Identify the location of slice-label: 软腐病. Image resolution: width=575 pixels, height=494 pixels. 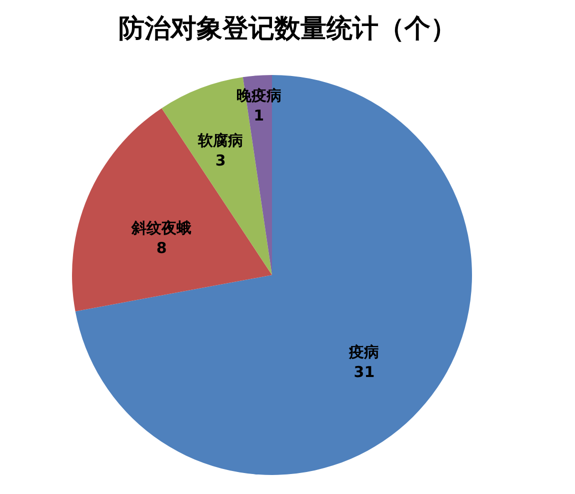
(220, 141).